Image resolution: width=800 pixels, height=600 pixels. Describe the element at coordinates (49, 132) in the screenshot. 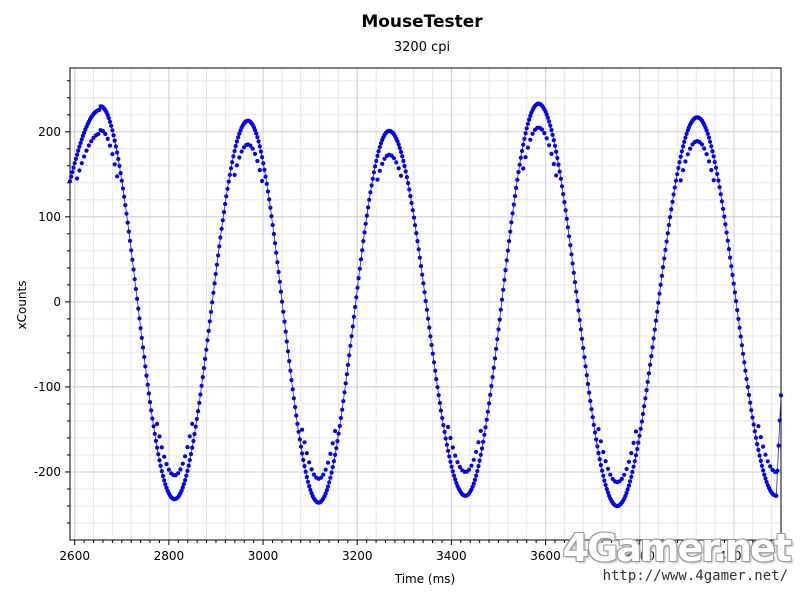

I see `y-tick-label: 200` at that location.